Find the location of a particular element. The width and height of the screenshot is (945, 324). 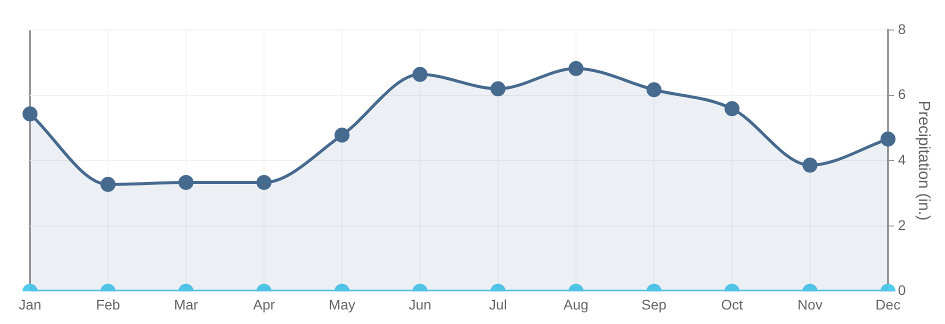

x-tick-label: Aug is located at coordinates (576, 304).